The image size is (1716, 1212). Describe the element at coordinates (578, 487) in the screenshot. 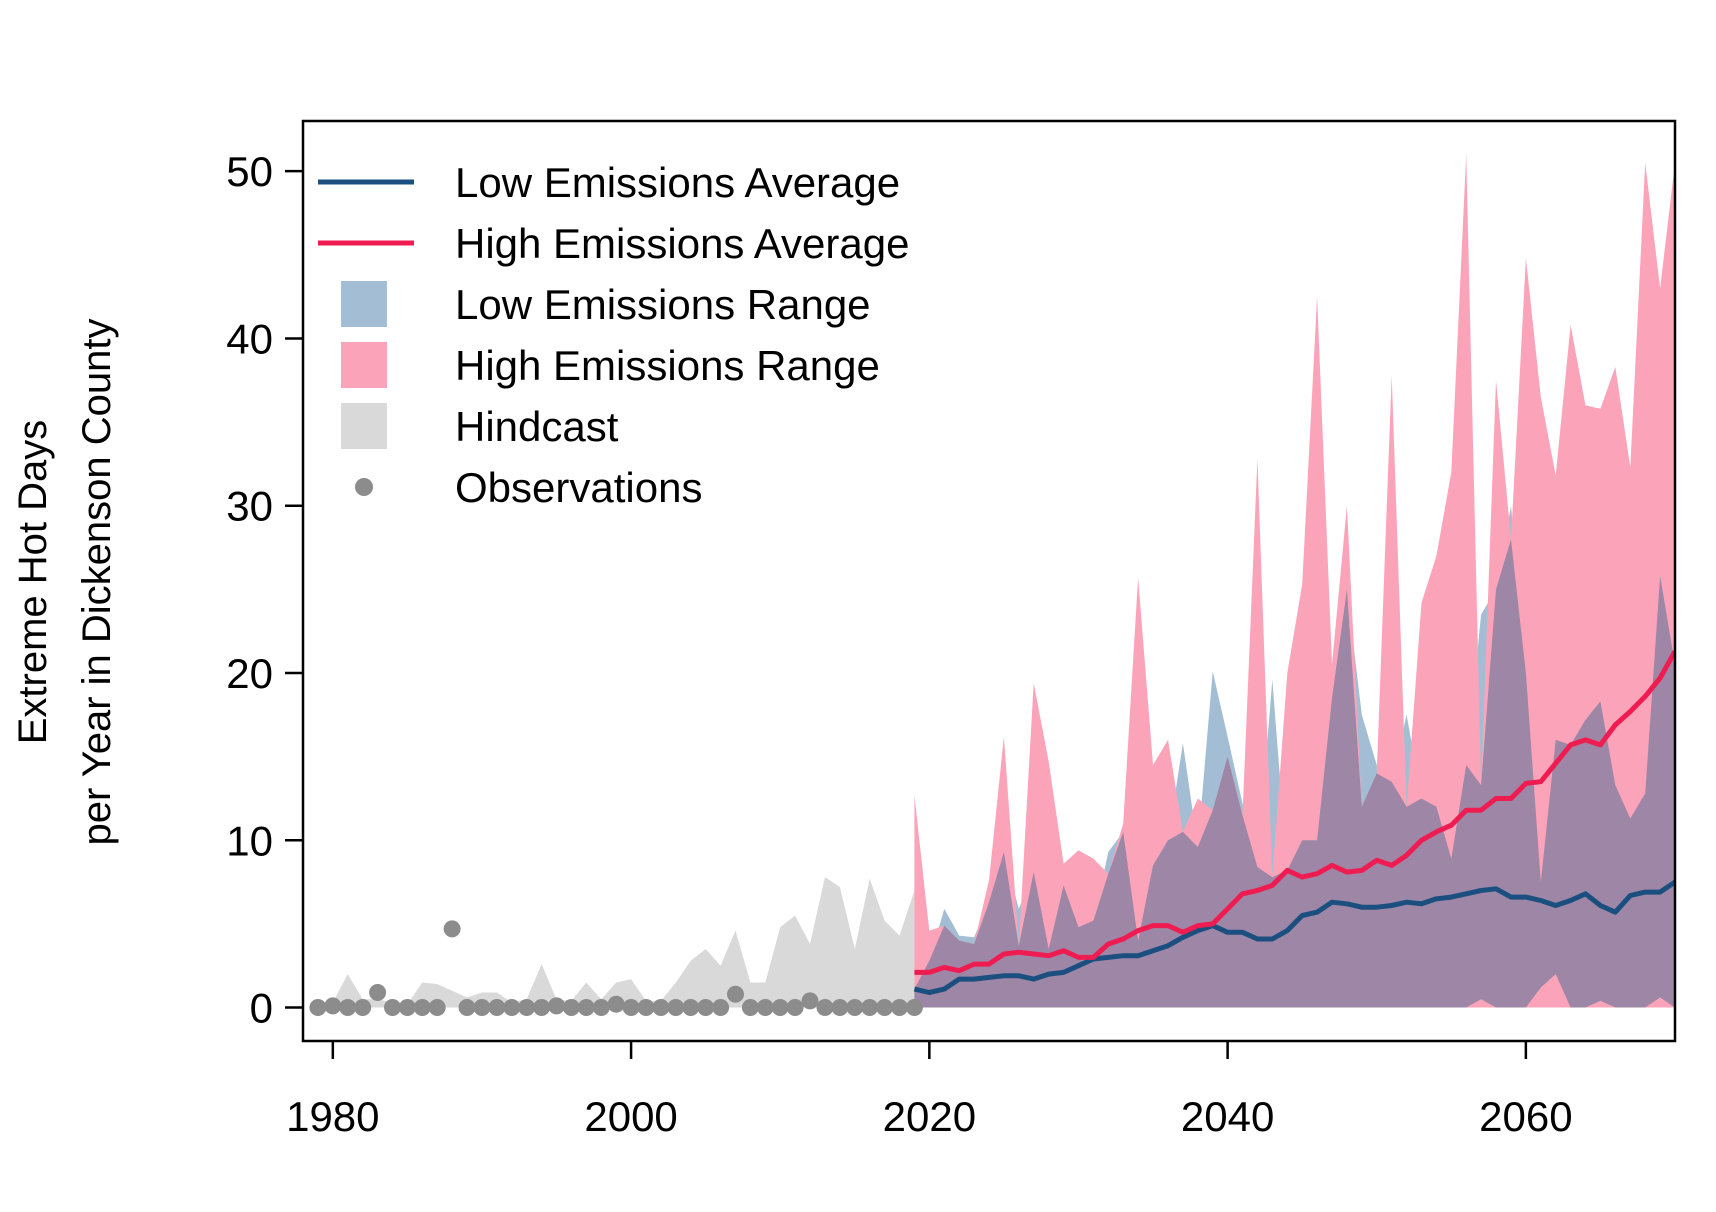

I see `legend-label: Observations` at that location.